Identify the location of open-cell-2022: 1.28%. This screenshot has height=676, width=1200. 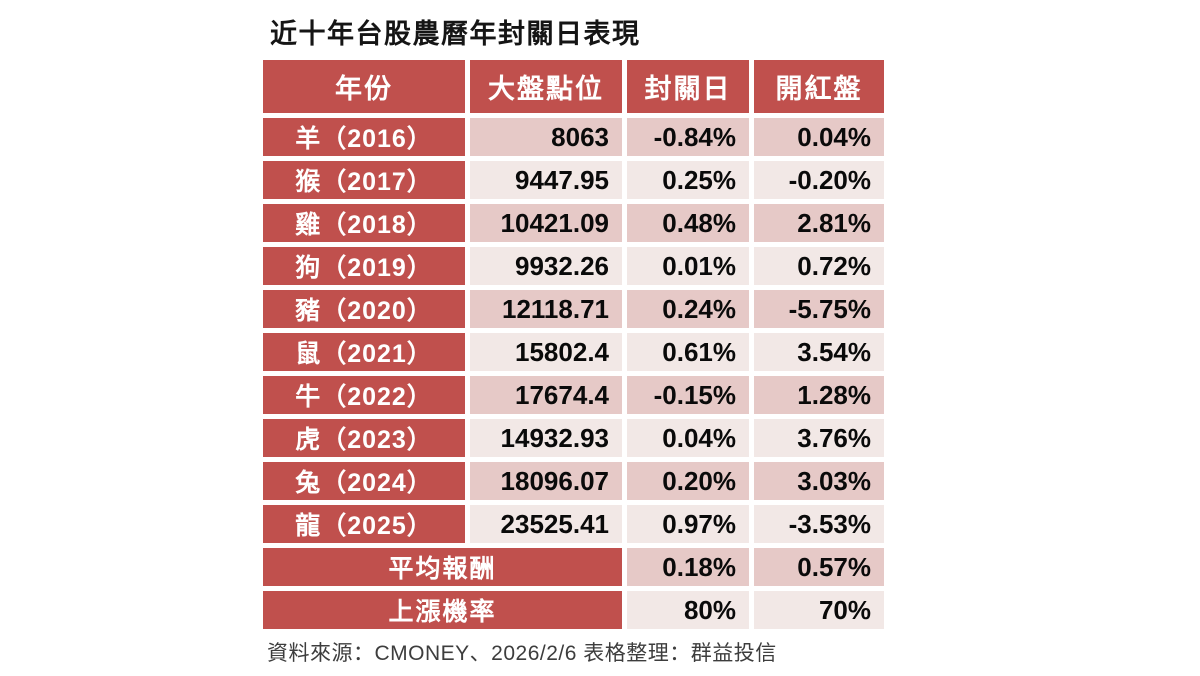
(819, 395).